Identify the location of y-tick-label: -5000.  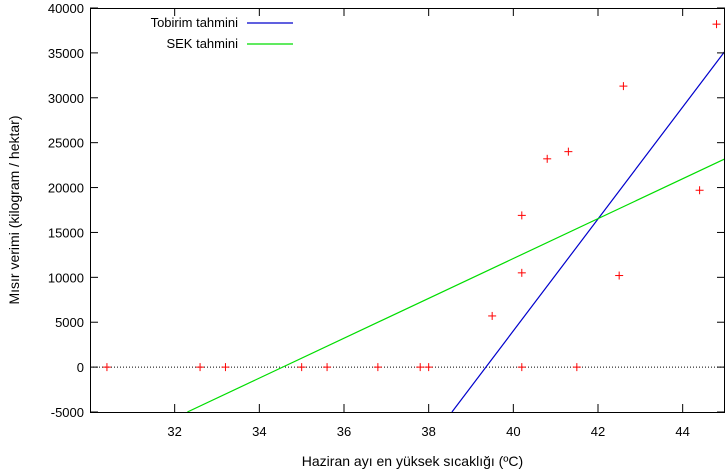
(67, 412).